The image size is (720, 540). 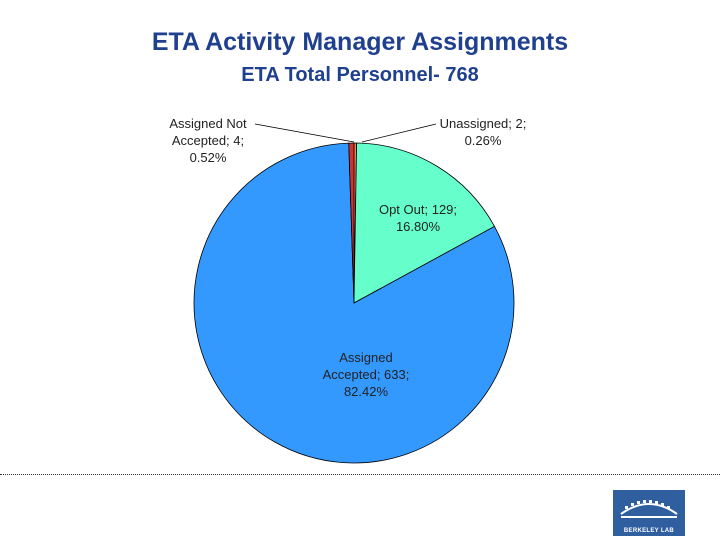 What do you see at coordinates (208, 140) in the screenshot?
I see `slice-label: Assigned Not Accepted; 4; 0.52%` at bounding box center [208, 140].